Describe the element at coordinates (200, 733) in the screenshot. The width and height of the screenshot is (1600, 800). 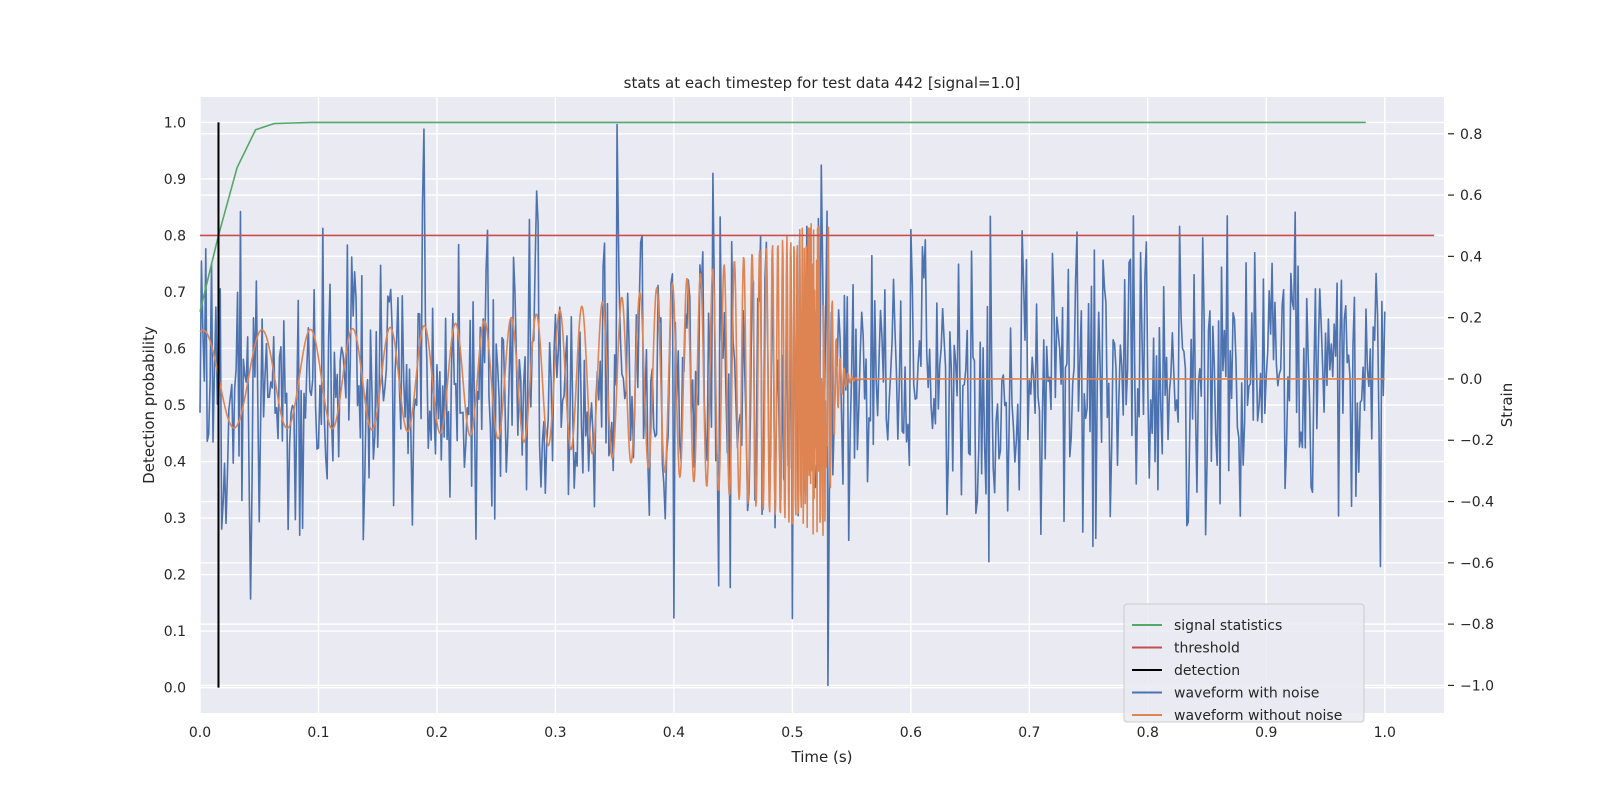
I see `x-tick-label: 0.0` at that location.